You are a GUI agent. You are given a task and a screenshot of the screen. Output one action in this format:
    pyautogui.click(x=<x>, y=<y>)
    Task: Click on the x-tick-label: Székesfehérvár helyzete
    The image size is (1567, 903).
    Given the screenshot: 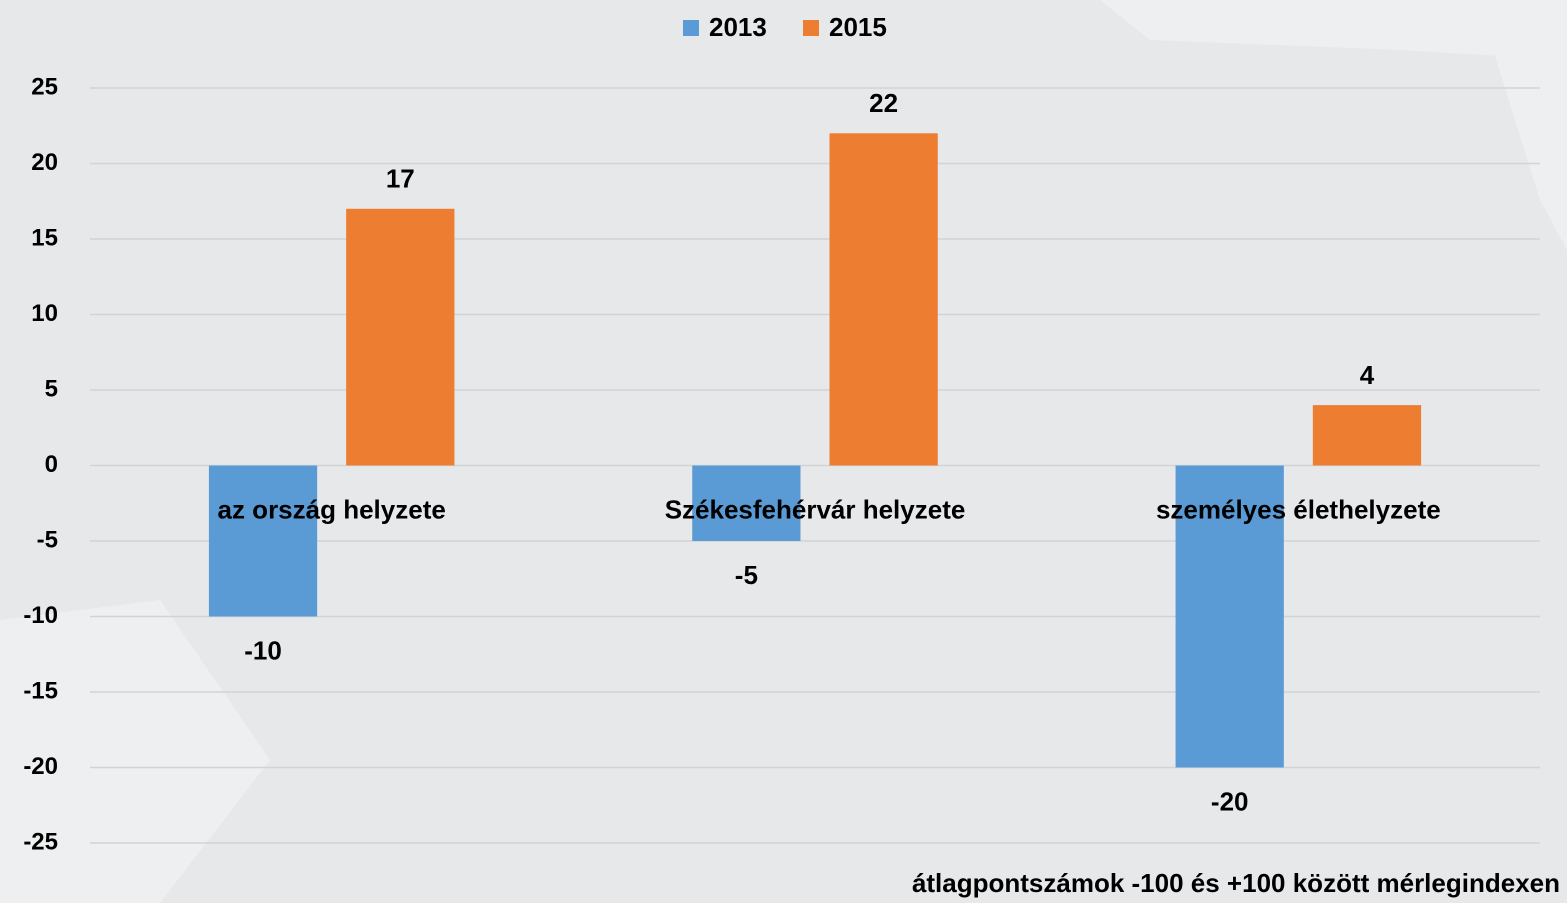 What is the action you would take?
    pyautogui.click(x=815, y=509)
    